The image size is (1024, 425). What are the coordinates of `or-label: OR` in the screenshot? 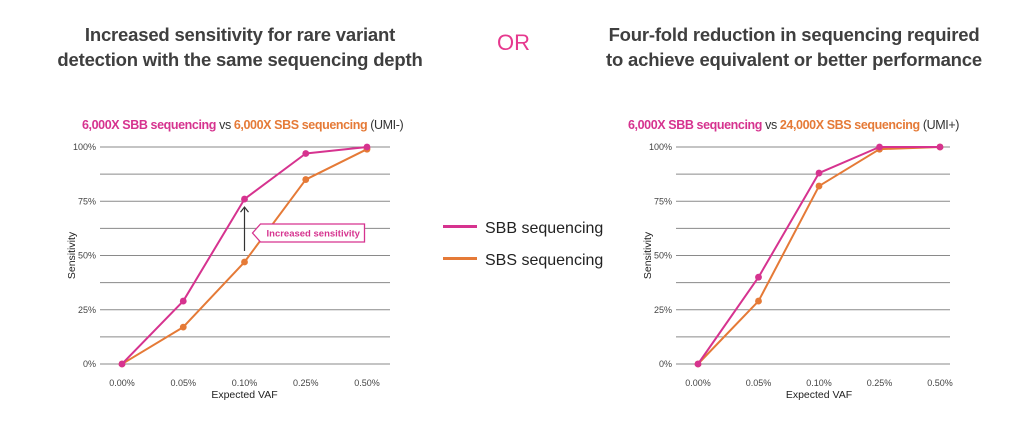 It's located at (513, 42).